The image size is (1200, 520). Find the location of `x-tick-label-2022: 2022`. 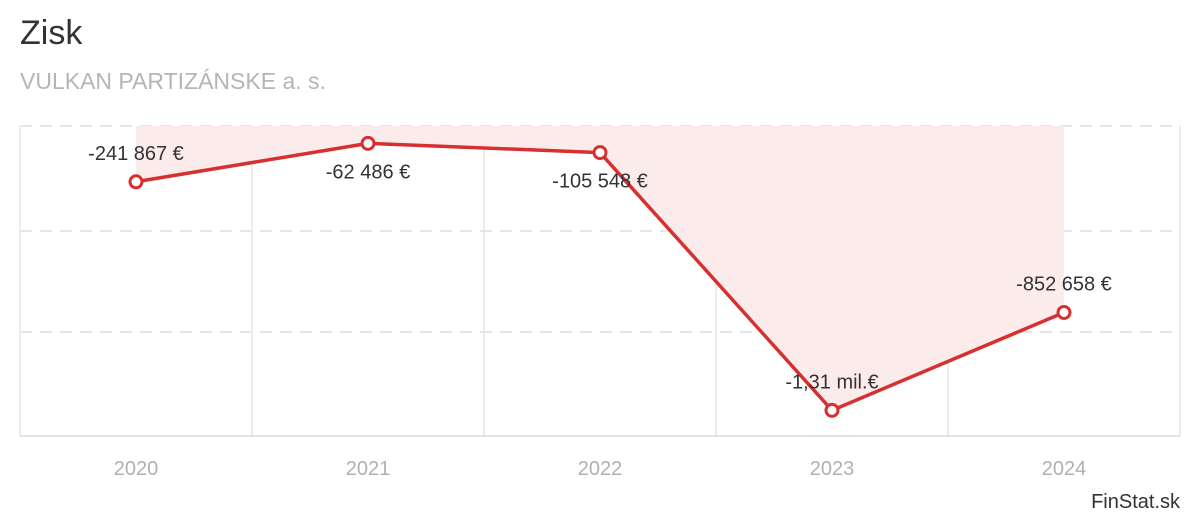

x-tick-label-2022: 2022 is located at coordinates (600, 469).